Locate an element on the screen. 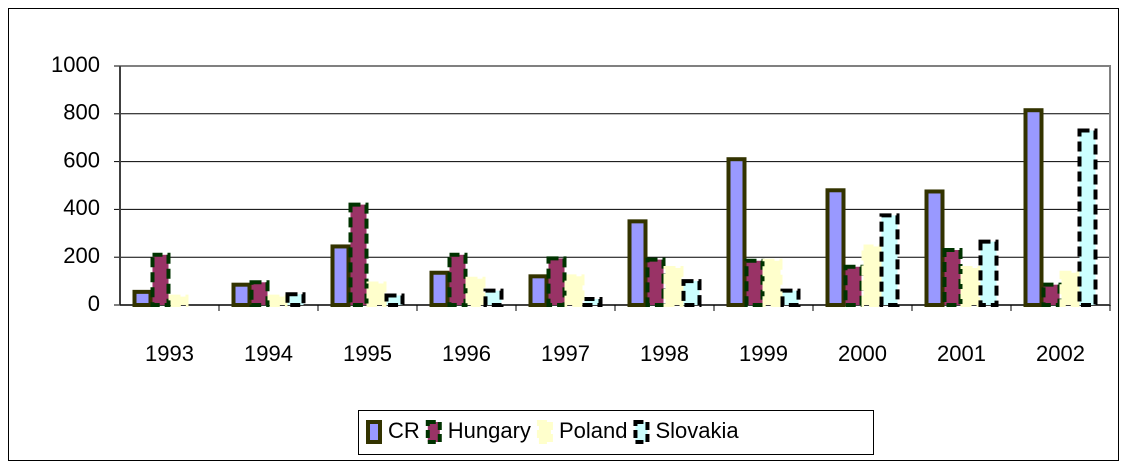 Image resolution: width=1121 pixels, height=461 pixels. x-tick-label: 1996 is located at coordinates (466, 353).